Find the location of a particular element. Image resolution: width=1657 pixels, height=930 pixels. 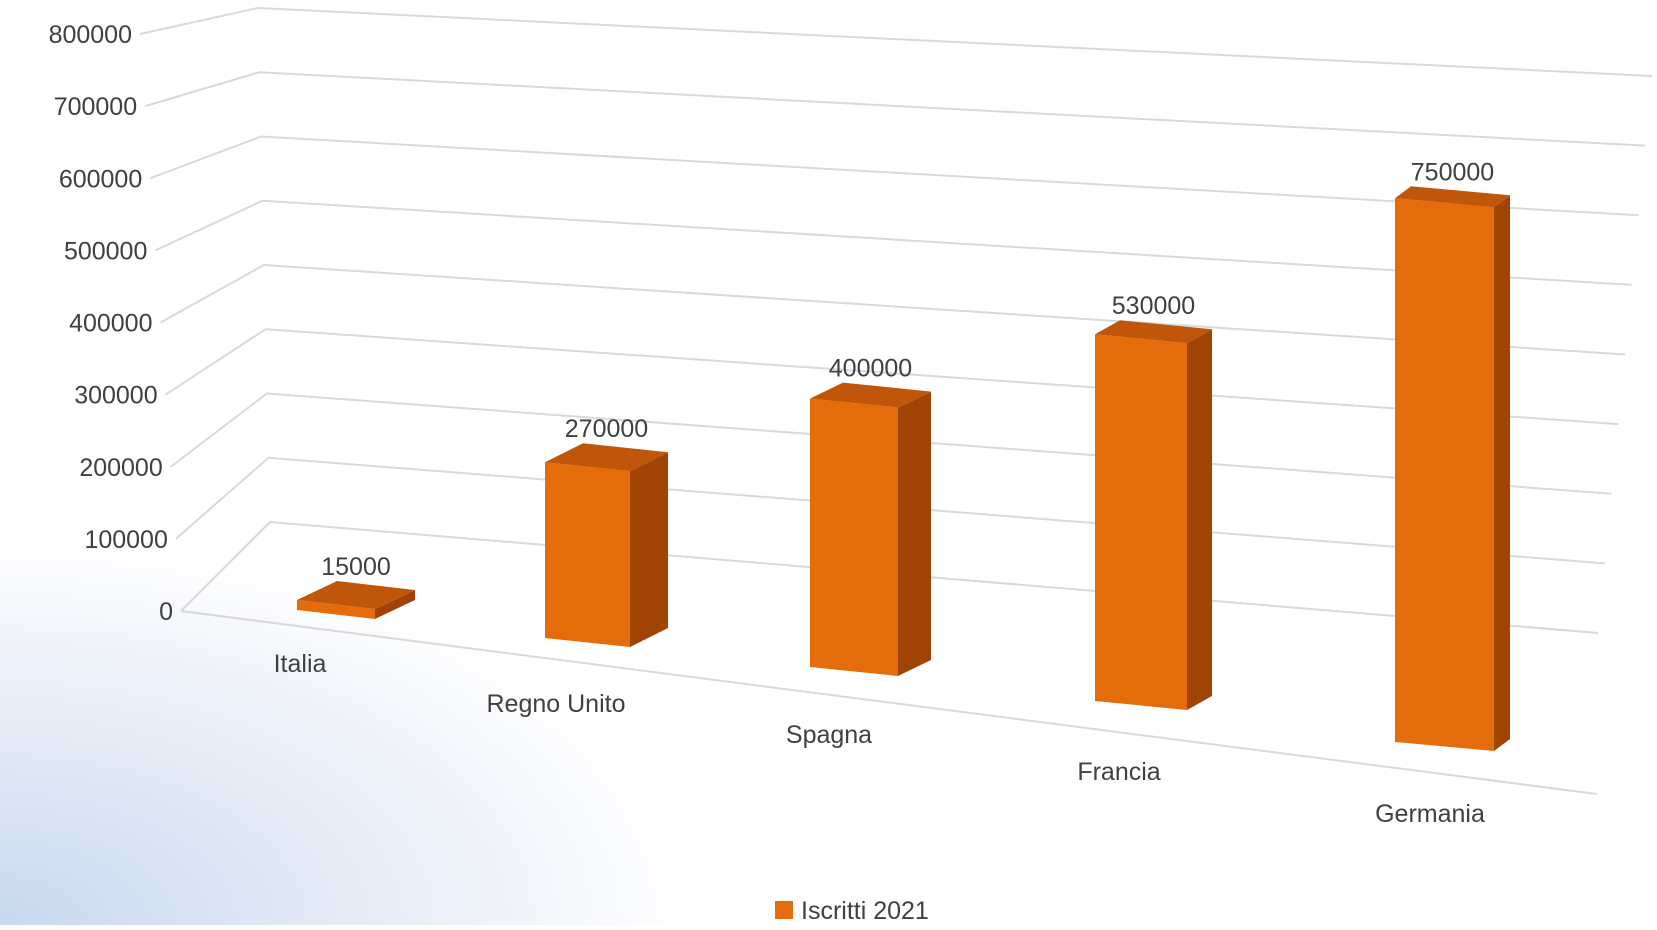

category-label: Germania is located at coordinates (1430, 814).